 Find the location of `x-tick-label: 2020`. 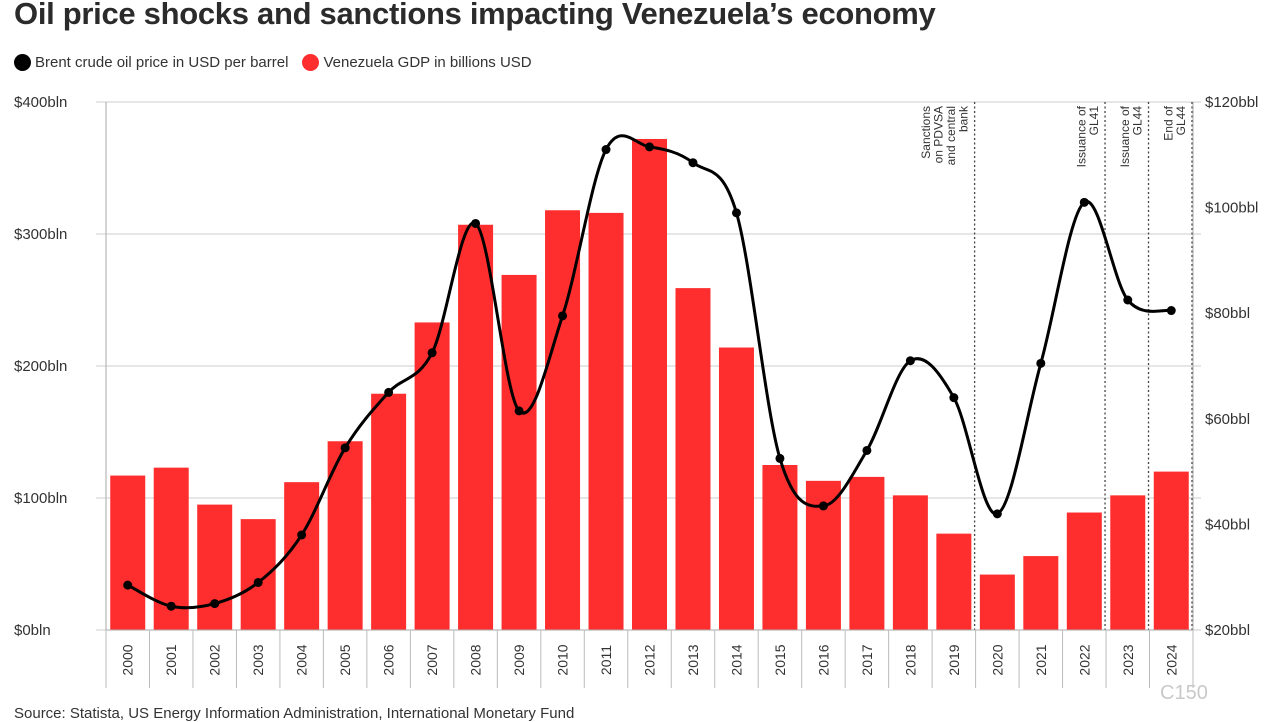

x-tick-label: 2020 is located at coordinates (997, 659).